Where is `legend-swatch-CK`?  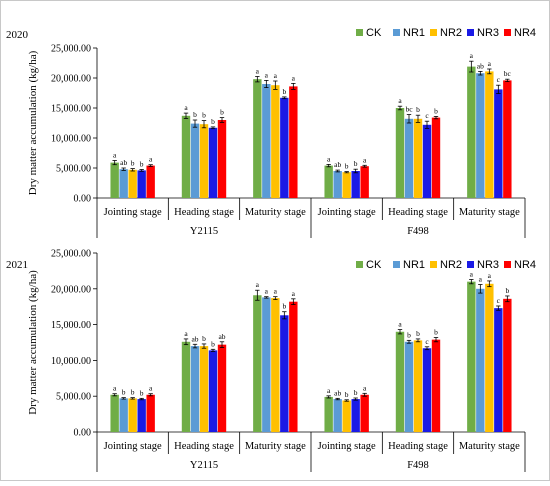 legend-swatch-CK is located at coordinates (359, 264).